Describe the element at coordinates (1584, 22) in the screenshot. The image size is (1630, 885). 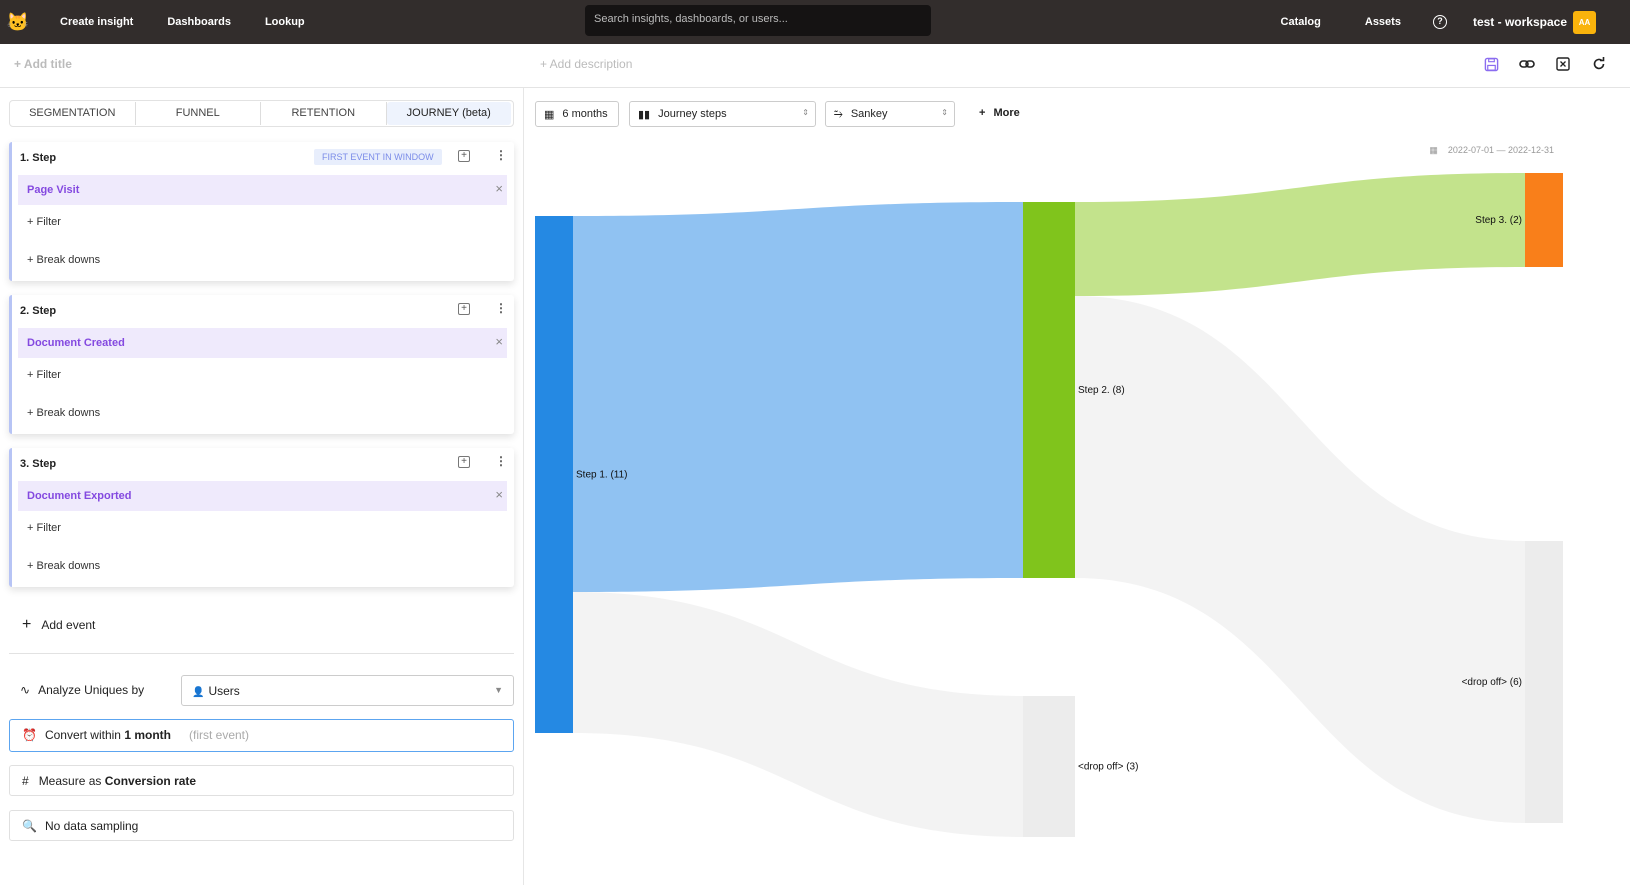
I see `avatar: AA` at that location.